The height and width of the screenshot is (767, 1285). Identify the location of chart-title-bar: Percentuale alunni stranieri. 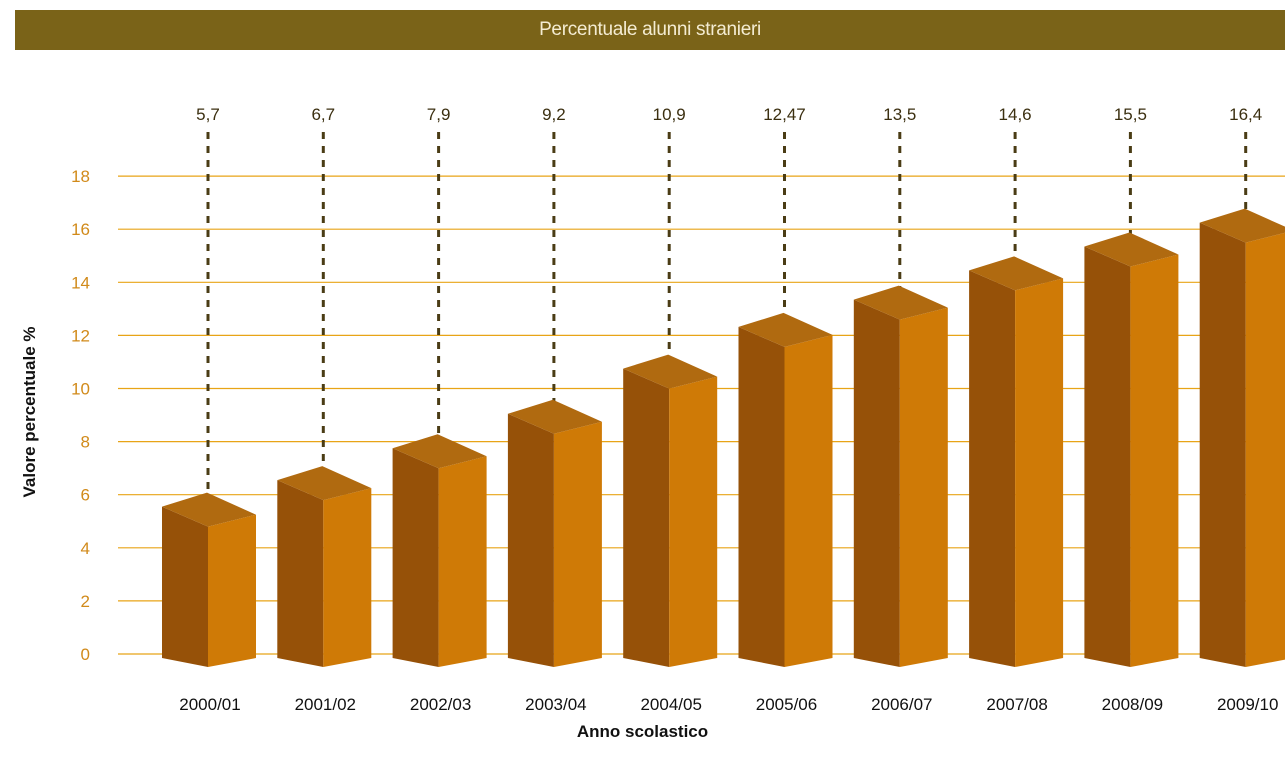
(650, 30).